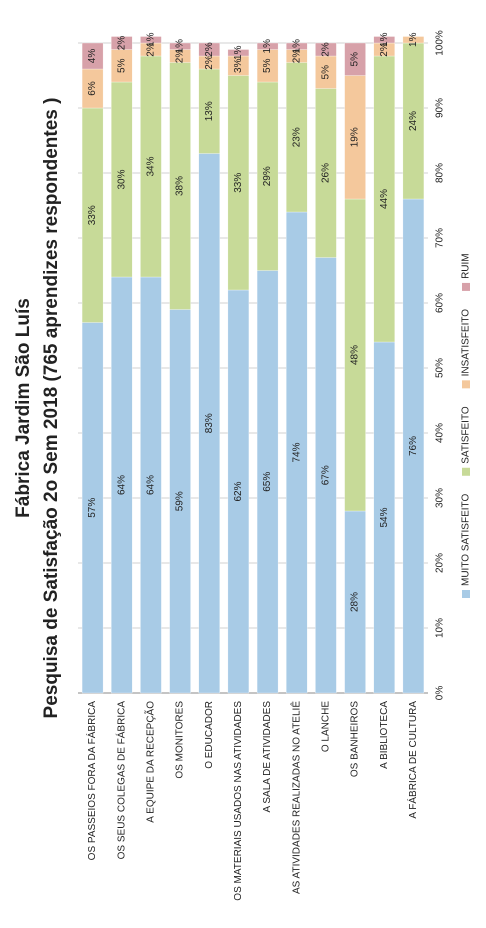  I want to click on y-tick-label: A SALA DE ATIVIDADES, so click(267, 757).